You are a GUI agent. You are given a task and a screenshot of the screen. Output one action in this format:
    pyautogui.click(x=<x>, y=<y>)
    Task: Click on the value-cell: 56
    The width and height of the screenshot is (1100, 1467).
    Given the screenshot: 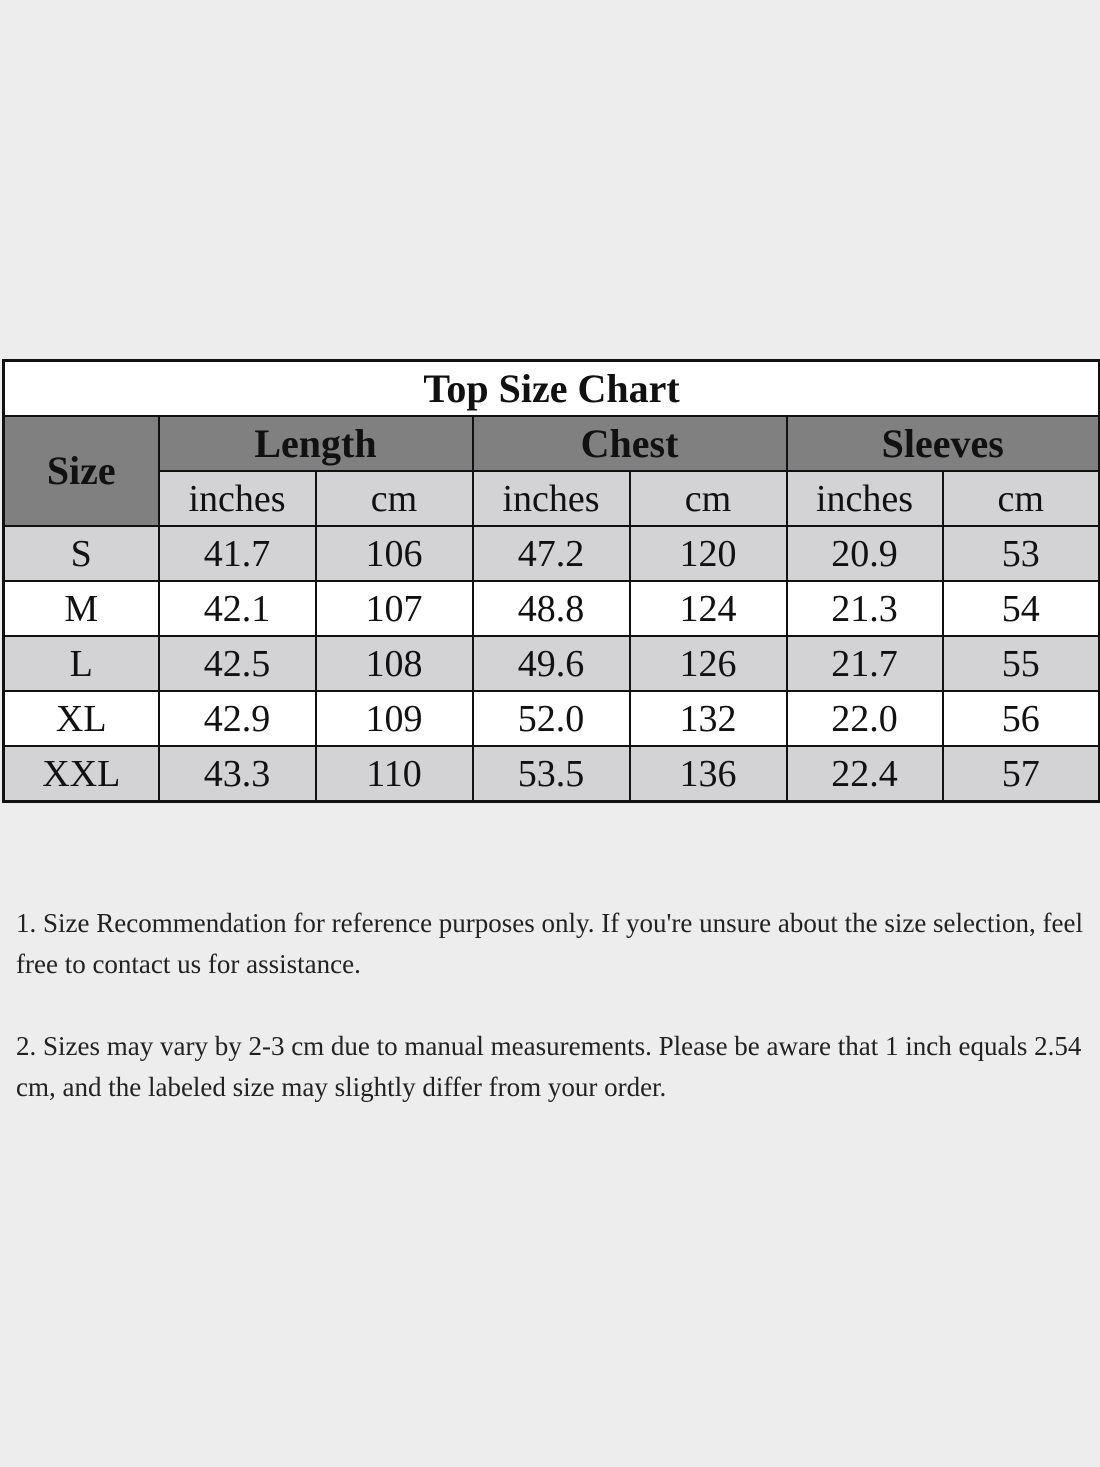 What is the action you would take?
    pyautogui.click(x=1020, y=718)
    